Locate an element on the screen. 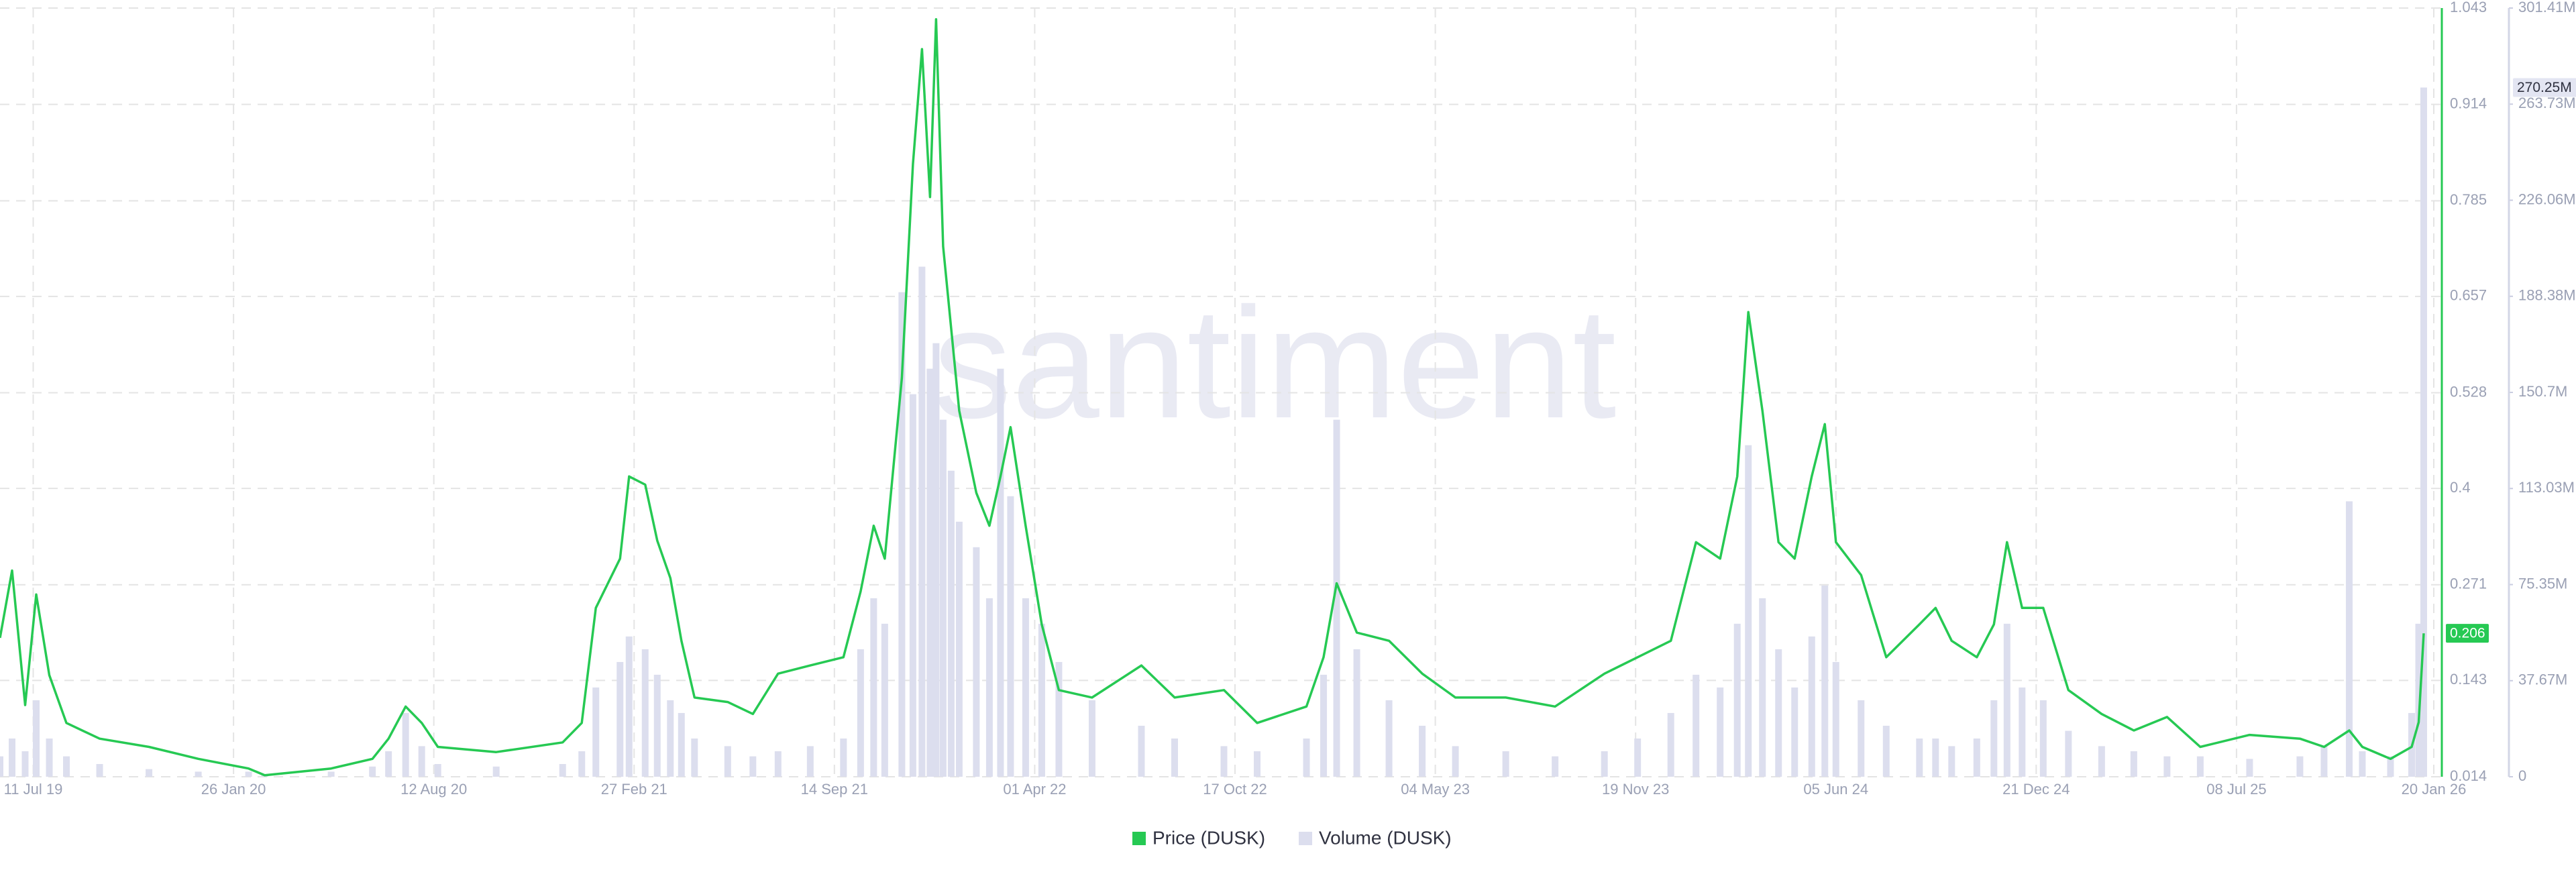  x-tick-label: 04 May 23 is located at coordinates (1435, 790).